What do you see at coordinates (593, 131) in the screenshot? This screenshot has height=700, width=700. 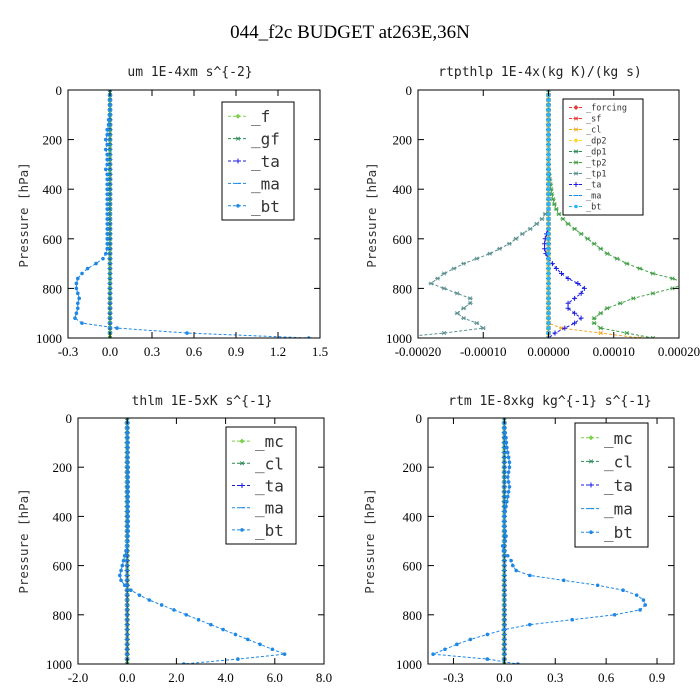 I see `legend-label: _cl` at bounding box center [593, 131].